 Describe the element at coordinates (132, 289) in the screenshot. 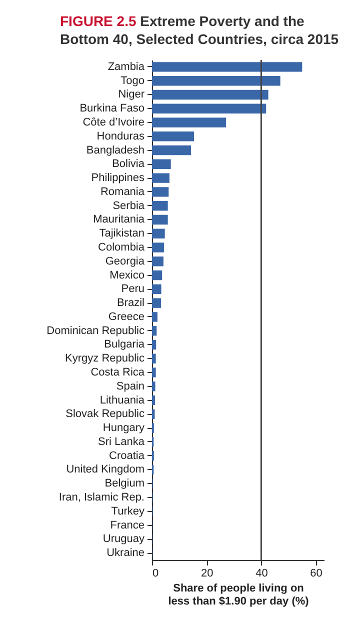

I see `y-tick-label: Peru` at that location.